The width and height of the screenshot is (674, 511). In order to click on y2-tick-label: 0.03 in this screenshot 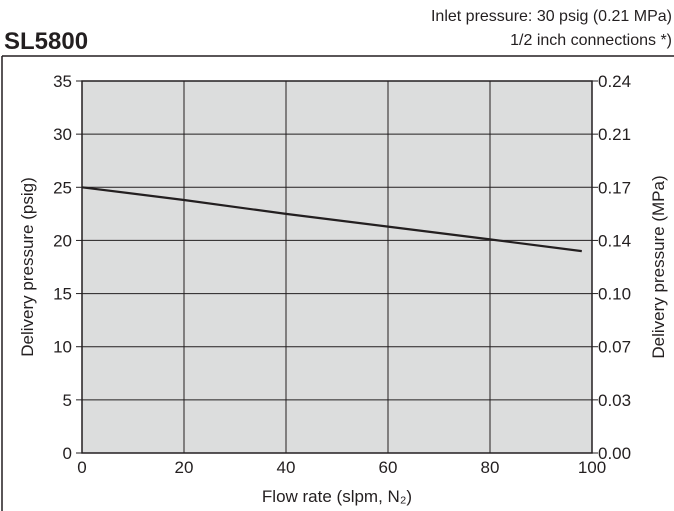, I will do `click(614, 400)`.